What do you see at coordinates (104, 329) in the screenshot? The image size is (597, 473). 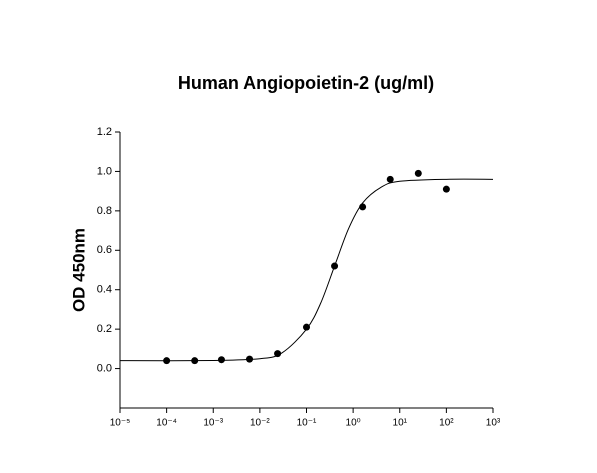 I see `y-tick-label: 0.2` at bounding box center [104, 329].